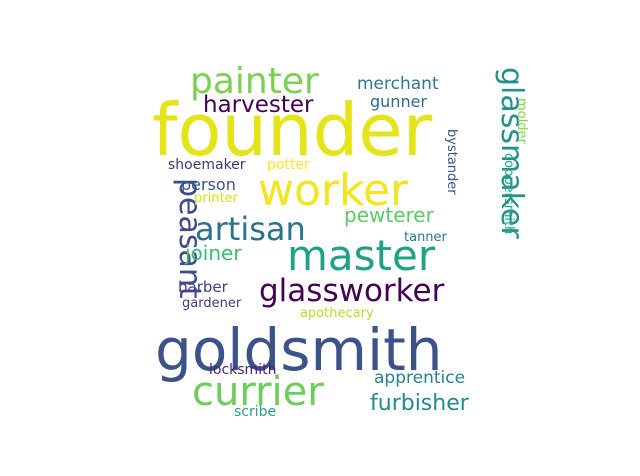 The height and width of the screenshot is (476, 640). Describe the element at coordinates (508, 193) in the screenshot. I see `word-coppersmith: coppersmith` at that location.